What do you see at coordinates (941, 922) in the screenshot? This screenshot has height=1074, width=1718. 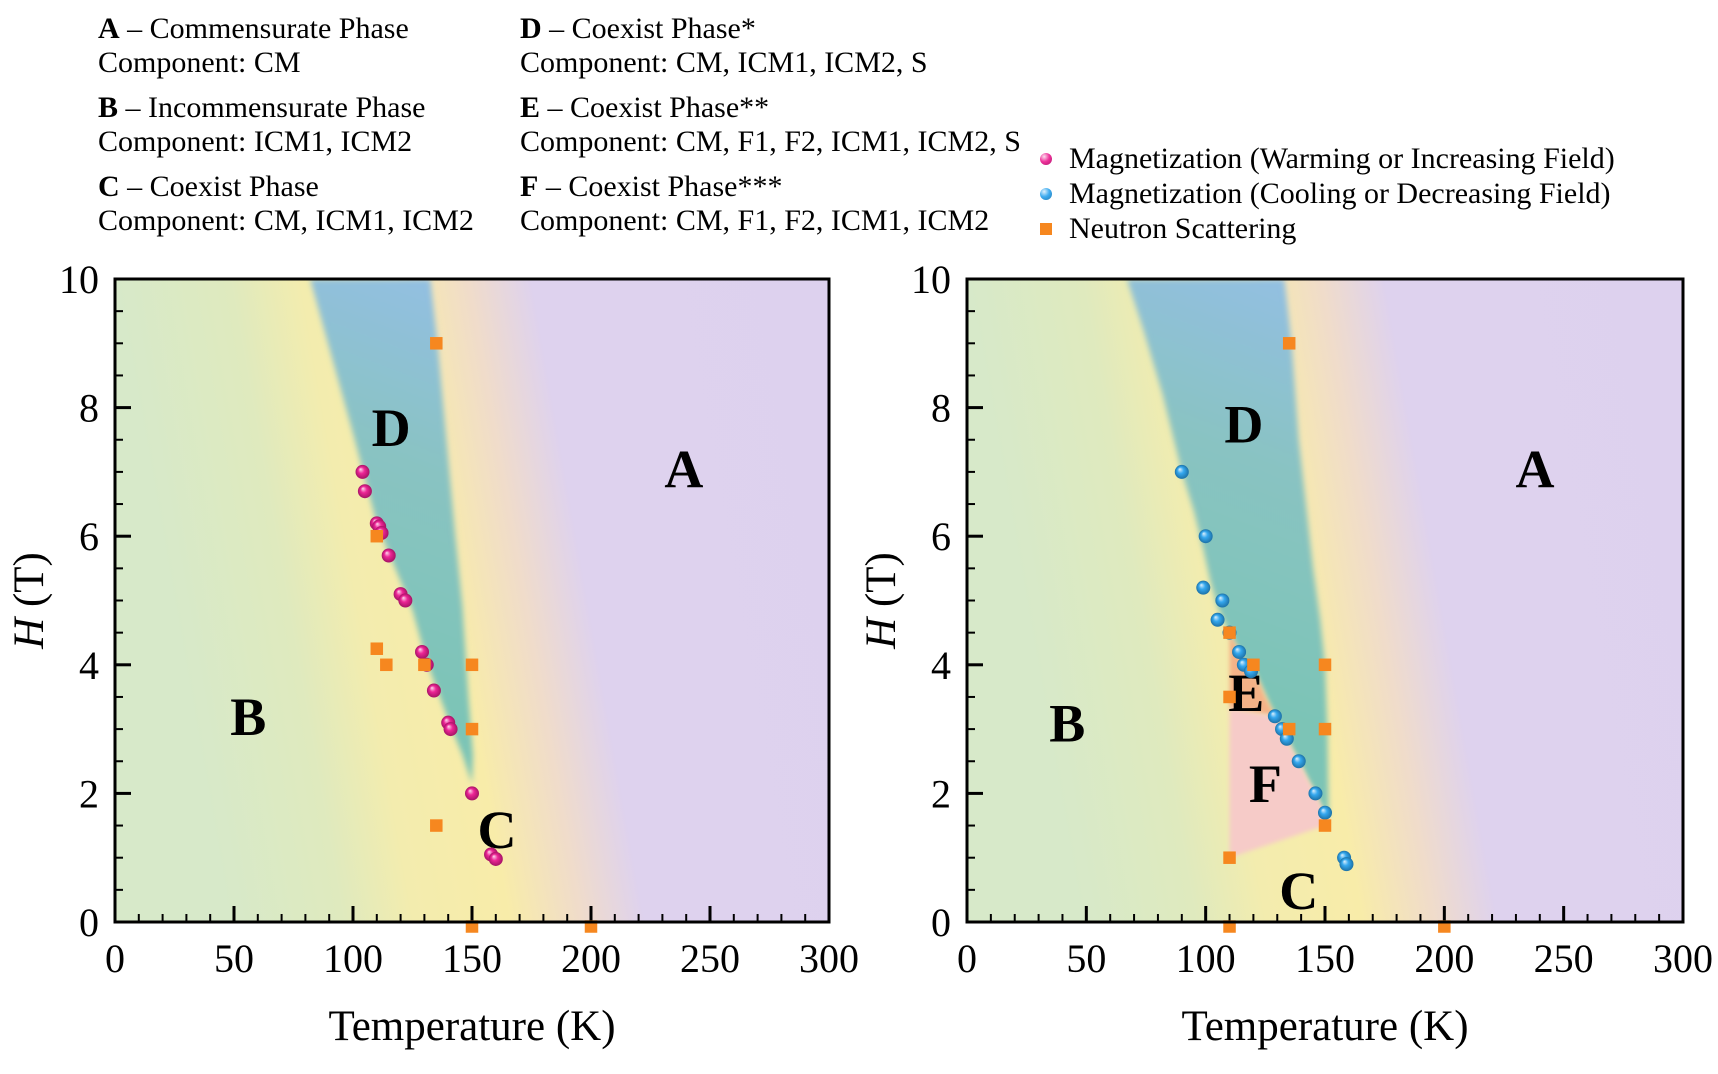 I see `y-tick-label: 0` at bounding box center [941, 922].